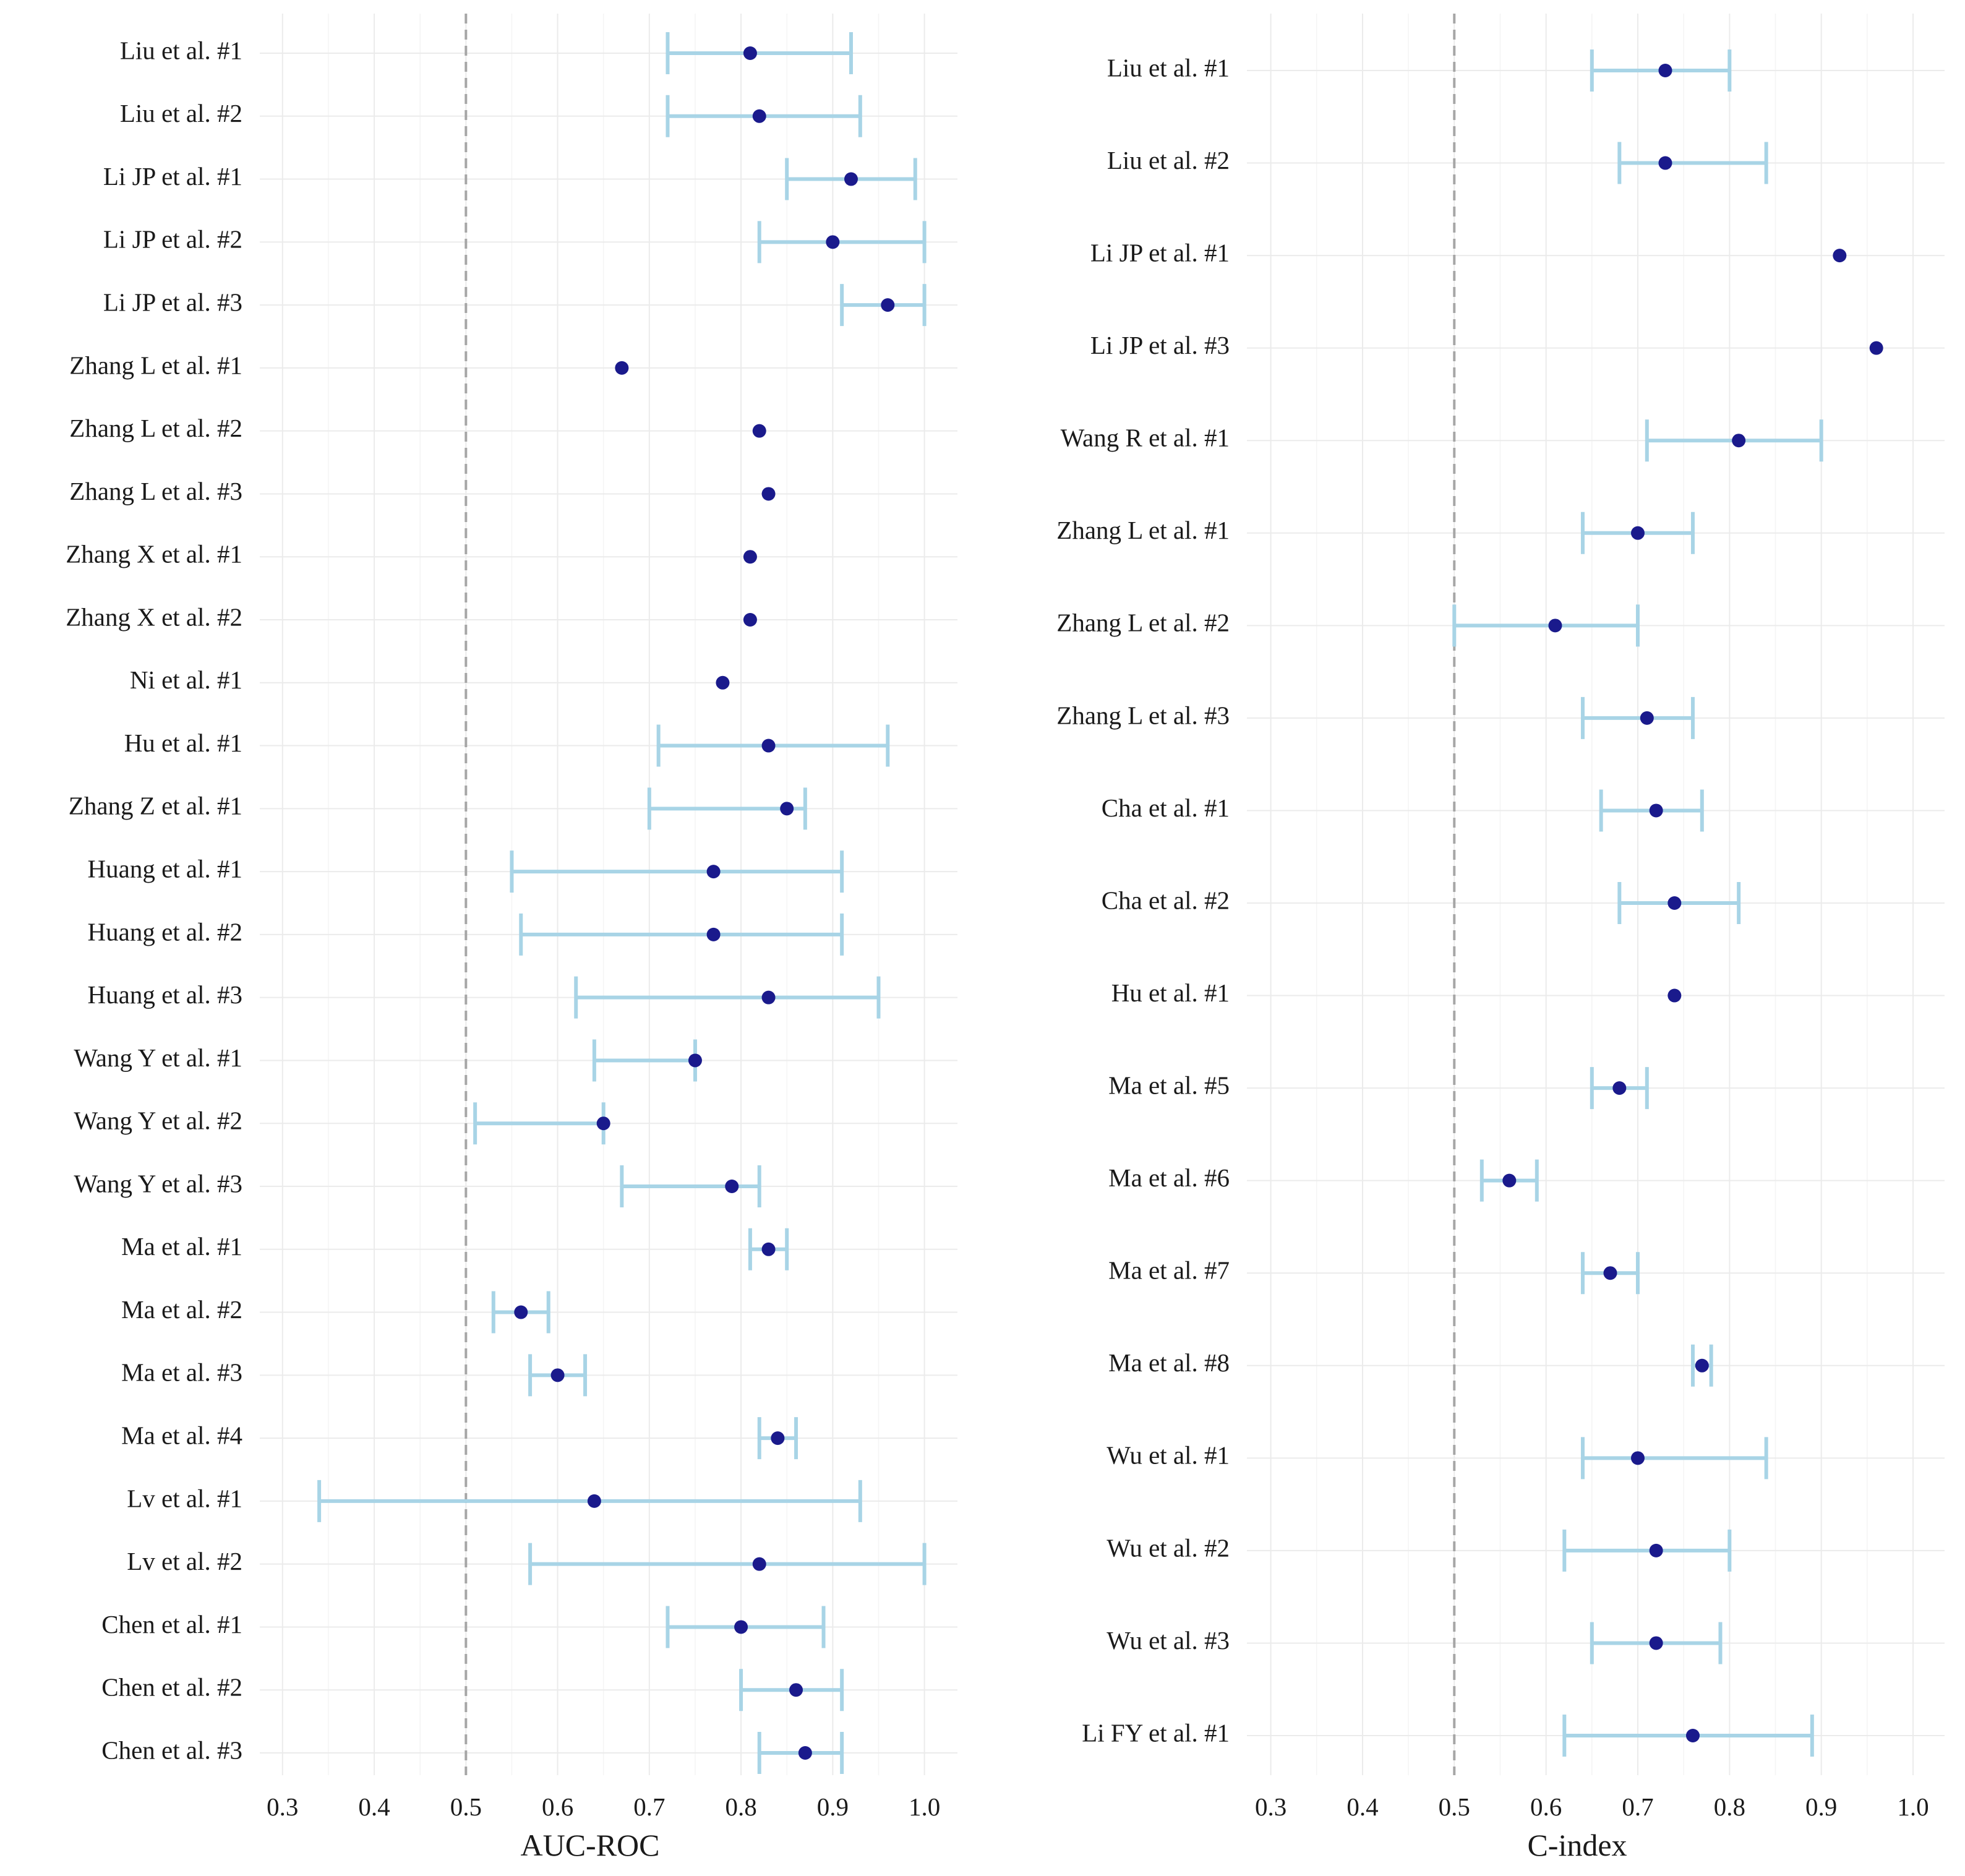 The height and width of the screenshot is (1876, 1965). What do you see at coordinates (1145, 438) in the screenshot?
I see `study-label: Wang R et al. #1` at bounding box center [1145, 438].